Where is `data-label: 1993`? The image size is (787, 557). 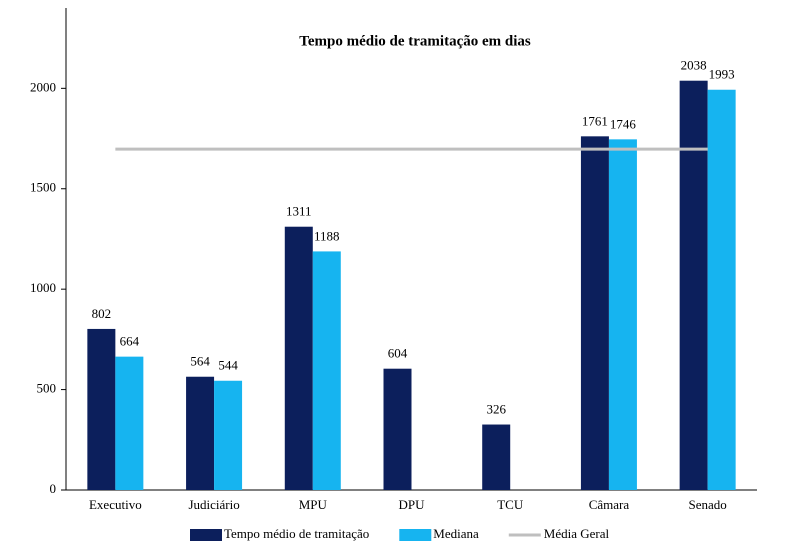 data-label: 1993 is located at coordinates (722, 74).